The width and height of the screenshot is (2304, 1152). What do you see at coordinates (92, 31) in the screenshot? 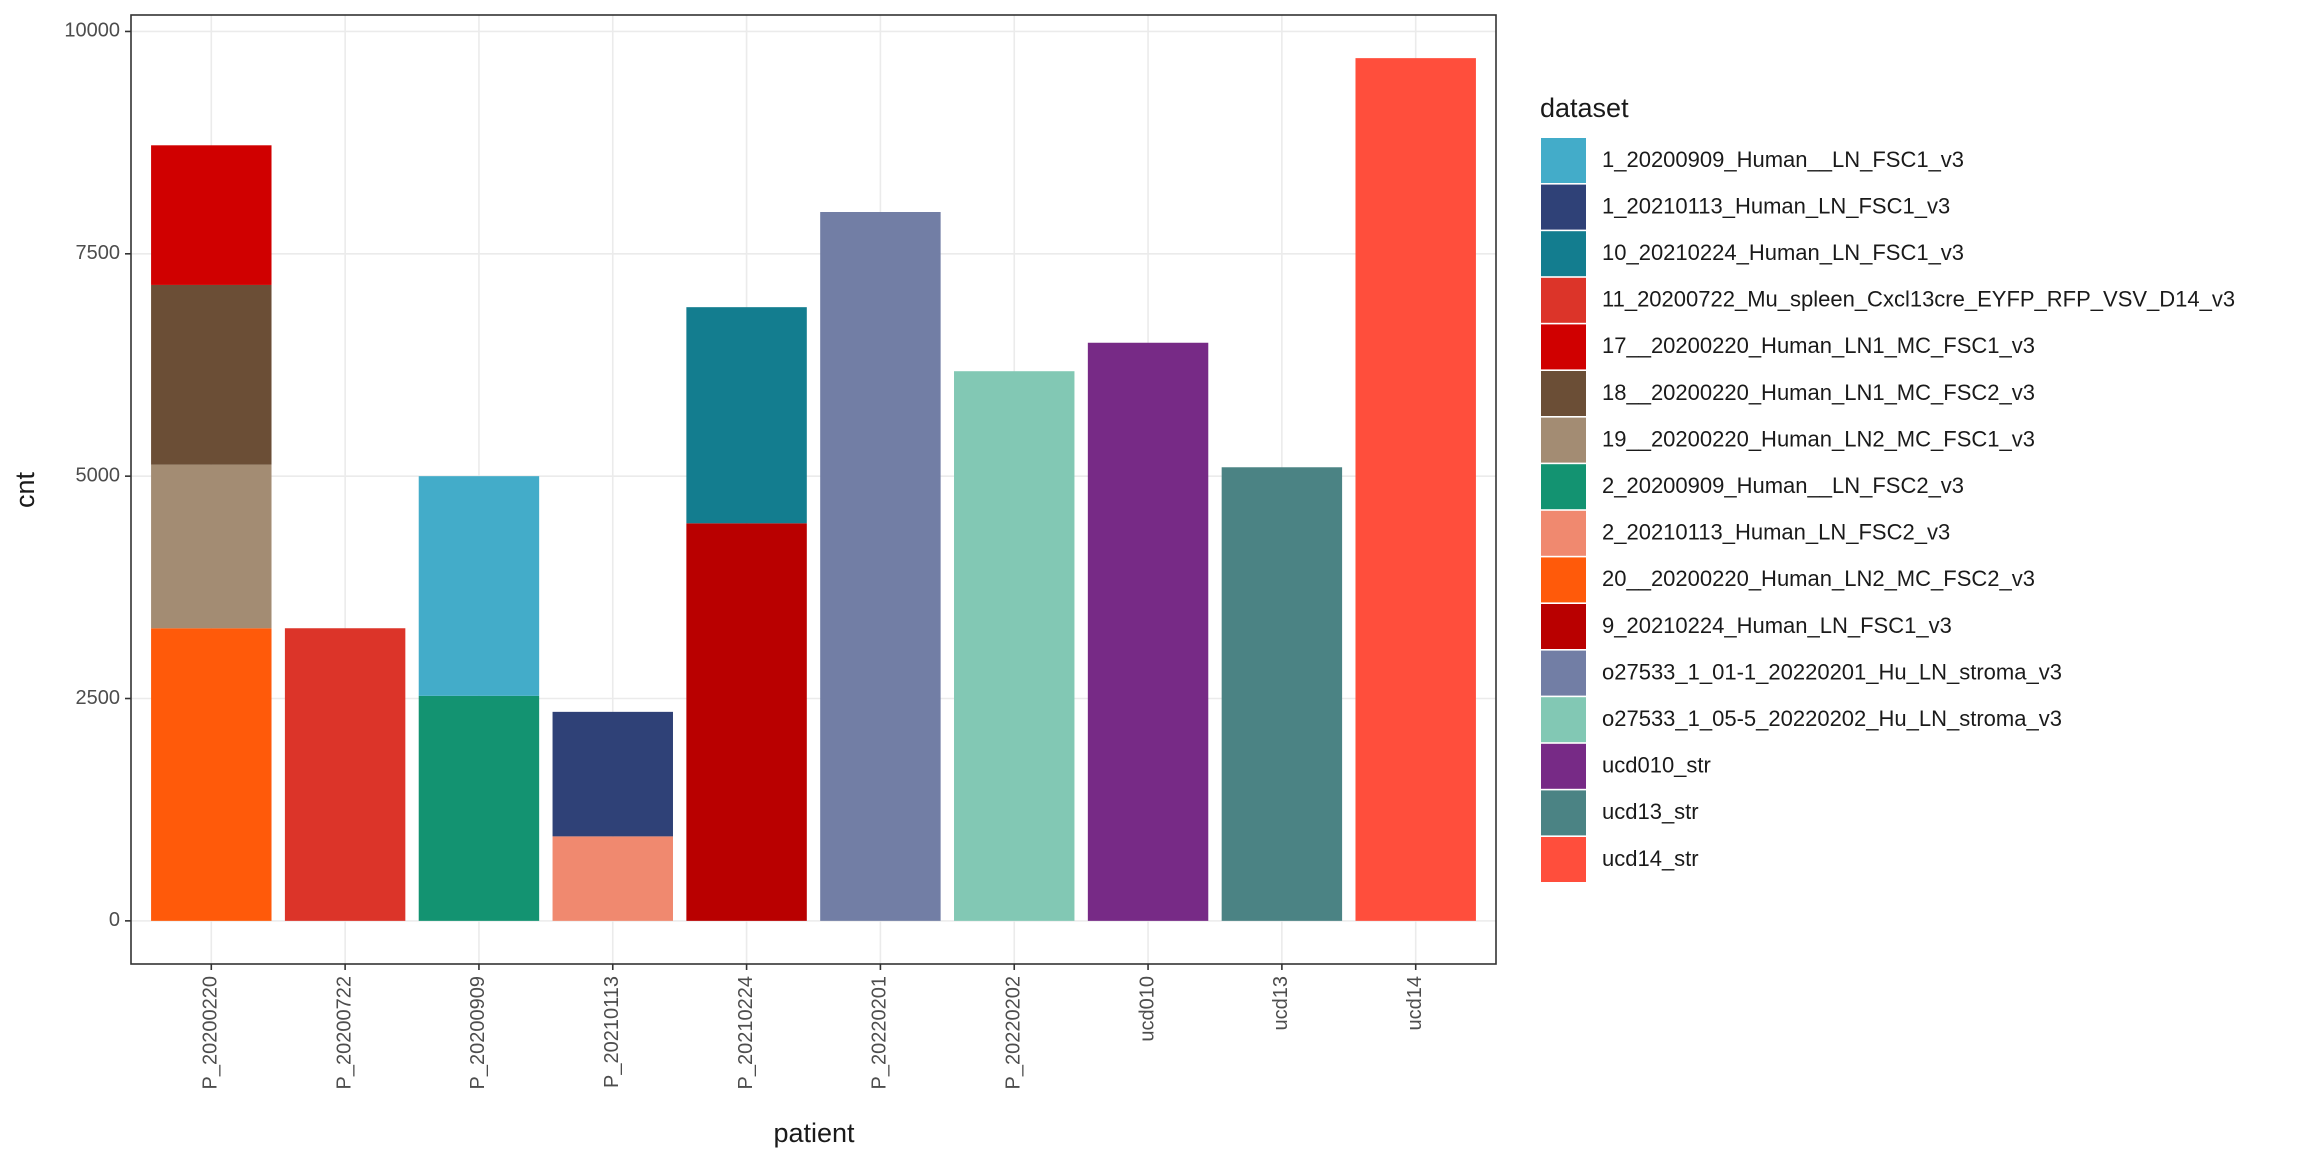
I see `y-tick-label: 10000` at bounding box center [92, 31].